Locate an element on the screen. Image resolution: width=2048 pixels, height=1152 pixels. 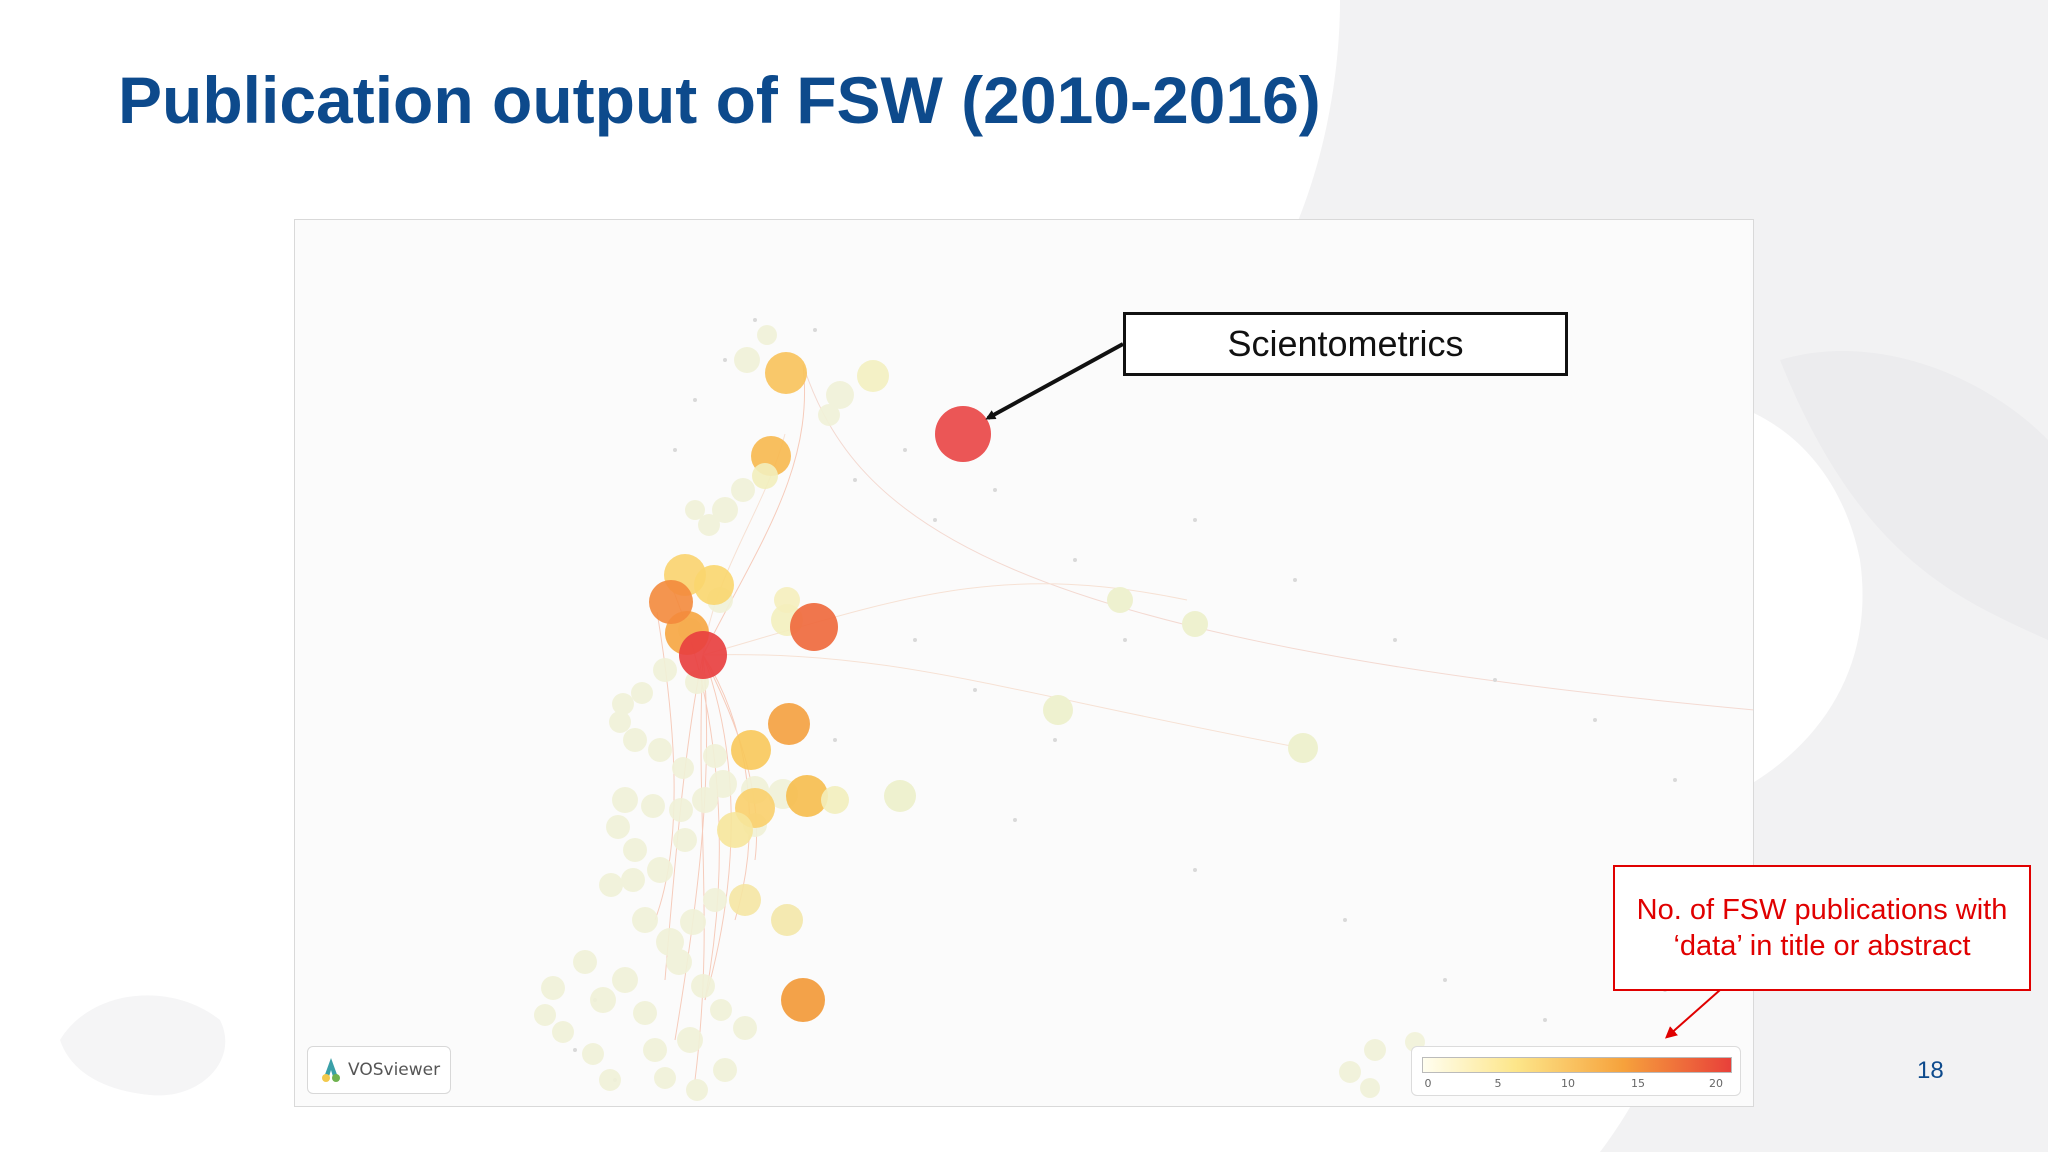
color-legend: 0 5 10 15 20 is located at coordinates (1576, 1071).